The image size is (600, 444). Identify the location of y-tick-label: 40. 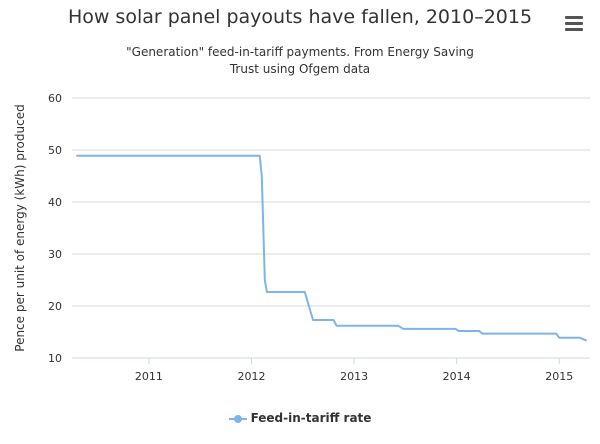
(55, 202).